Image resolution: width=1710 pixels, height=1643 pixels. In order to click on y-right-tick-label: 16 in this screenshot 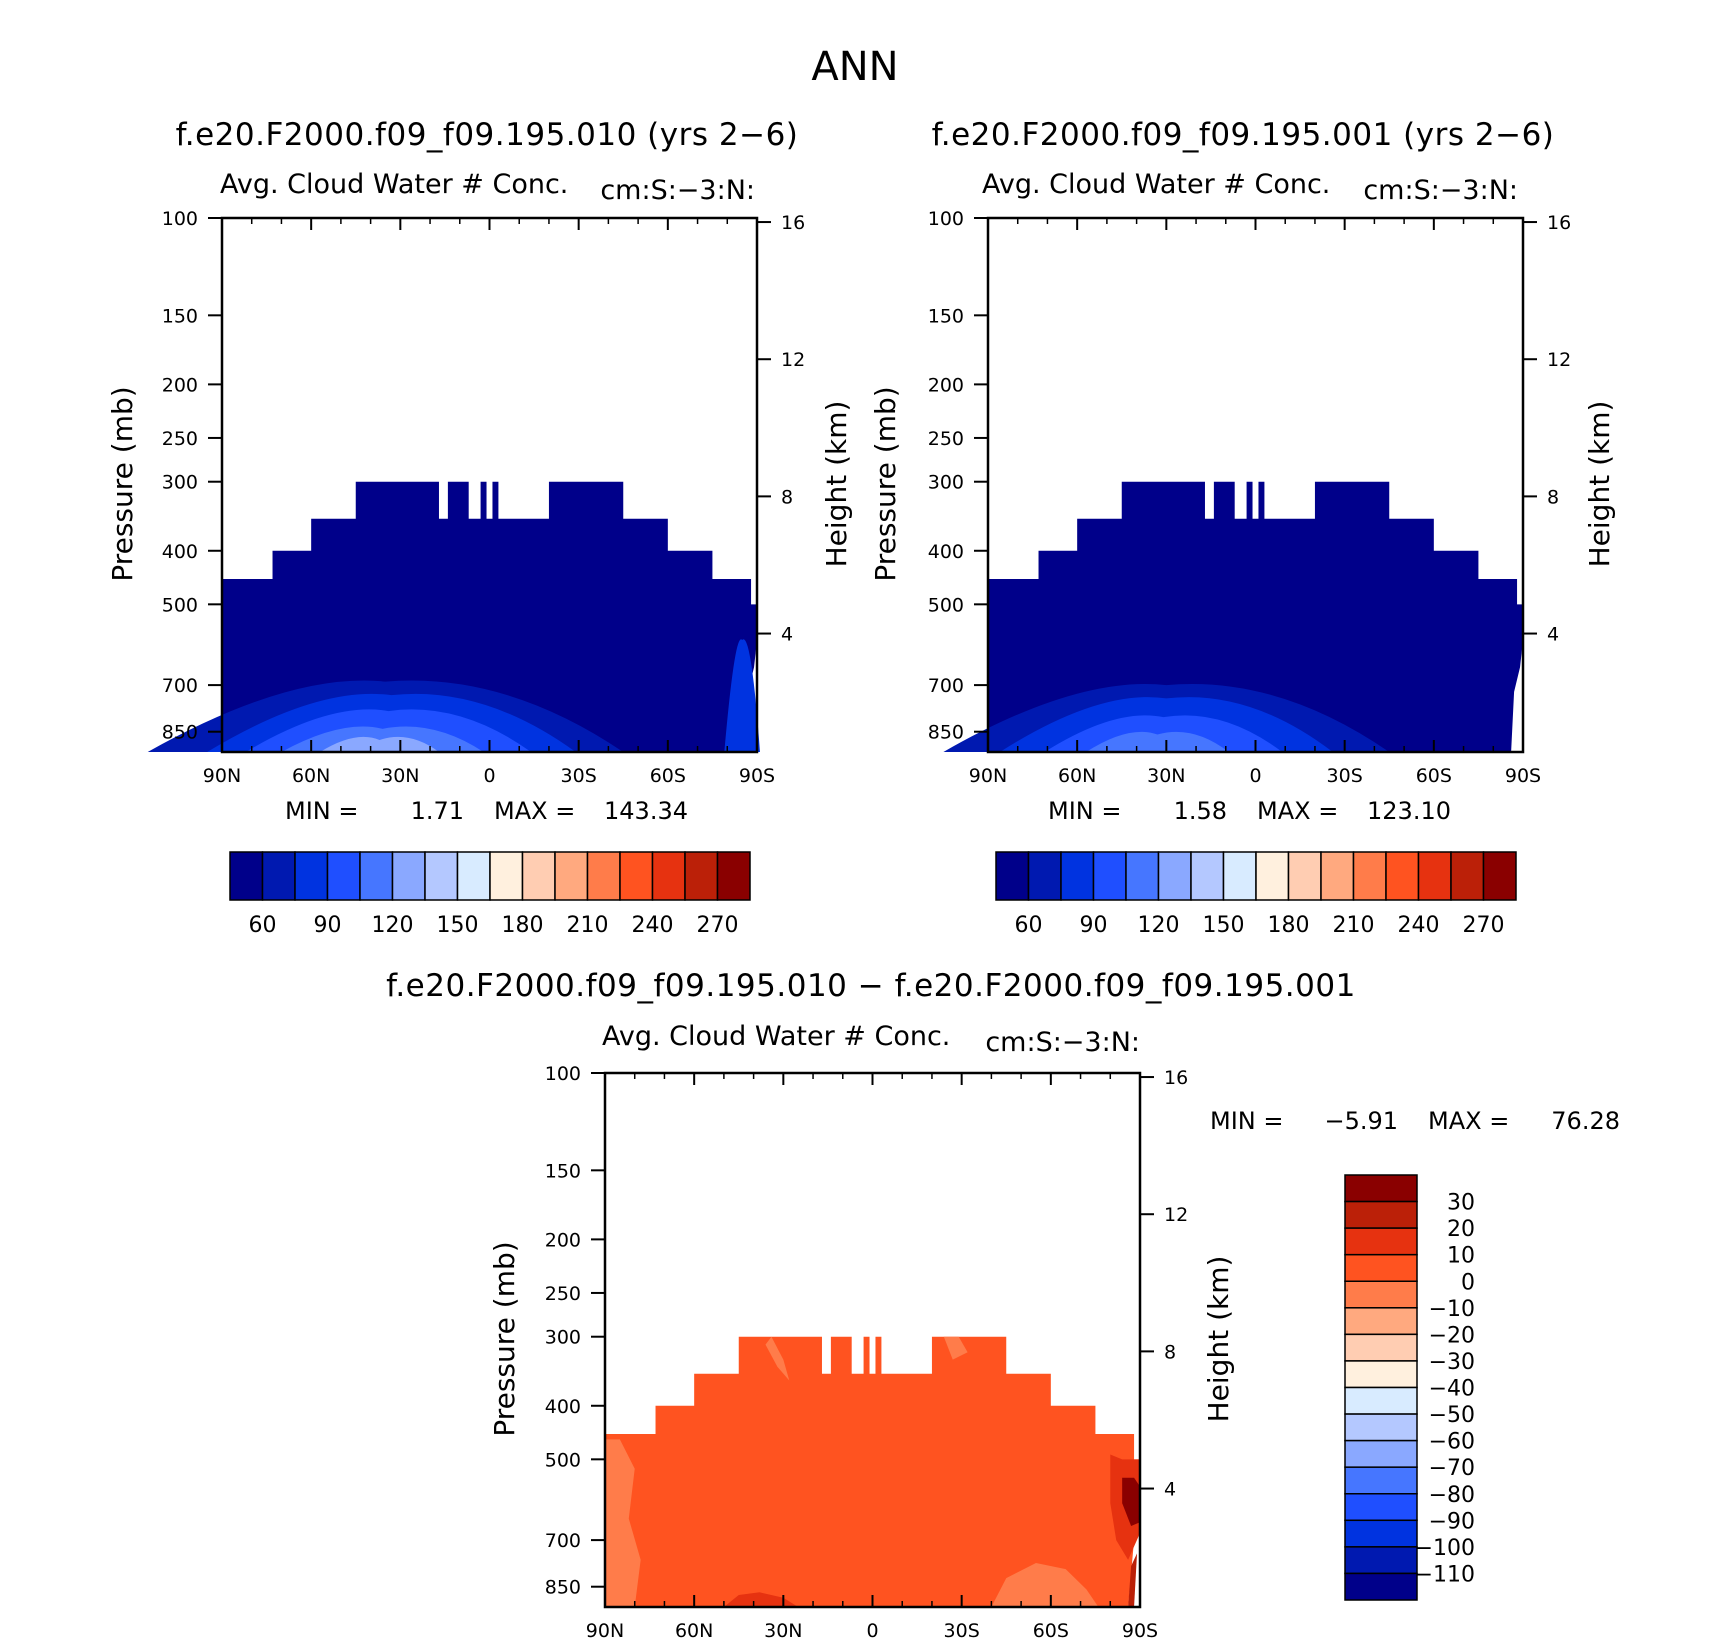, I will do `click(793, 223)`.